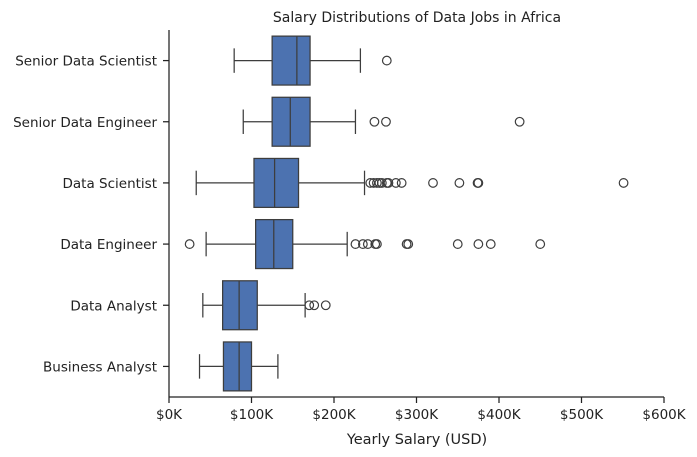 Image resolution: width=697 pixels, height=457 pixels. Describe the element at coordinates (499, 415) in the screenshot. I see `x-tick-label: $400K` at that location.